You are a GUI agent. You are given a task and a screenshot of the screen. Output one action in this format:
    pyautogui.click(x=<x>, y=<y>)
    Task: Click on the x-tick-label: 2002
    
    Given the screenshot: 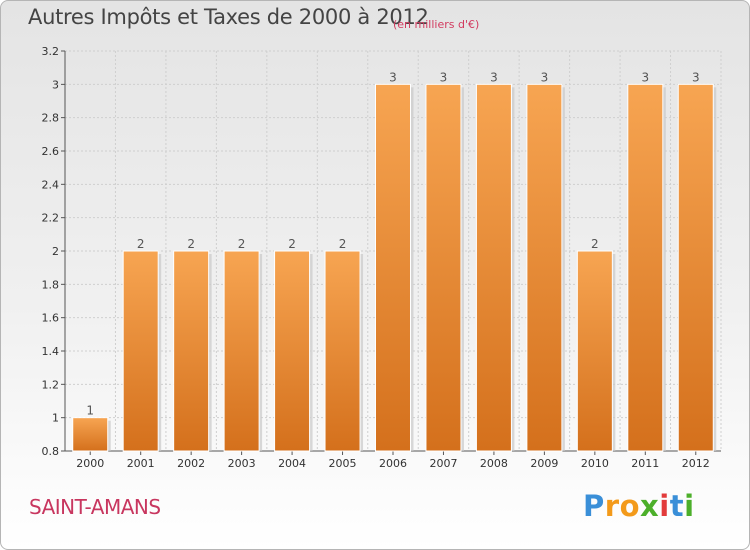 What is the action you would take?
    pyautogui.click(x=191, y=463)
    